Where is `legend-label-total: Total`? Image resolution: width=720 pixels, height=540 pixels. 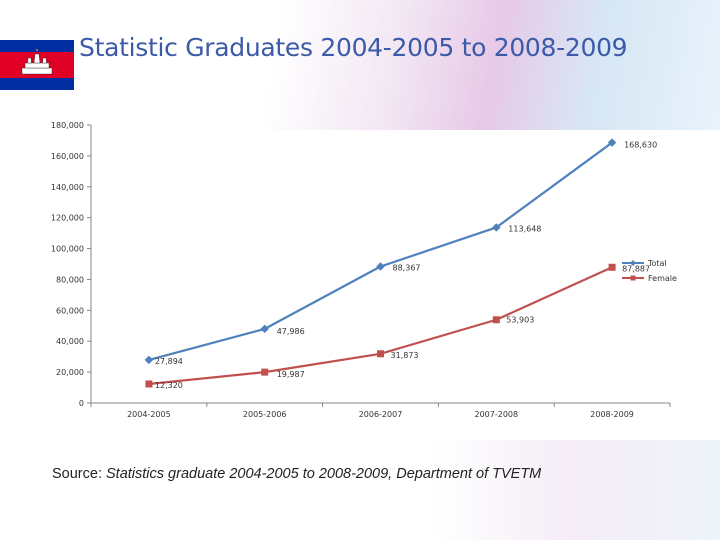 legend-label-total: Total is located at coordinates (657, 263).